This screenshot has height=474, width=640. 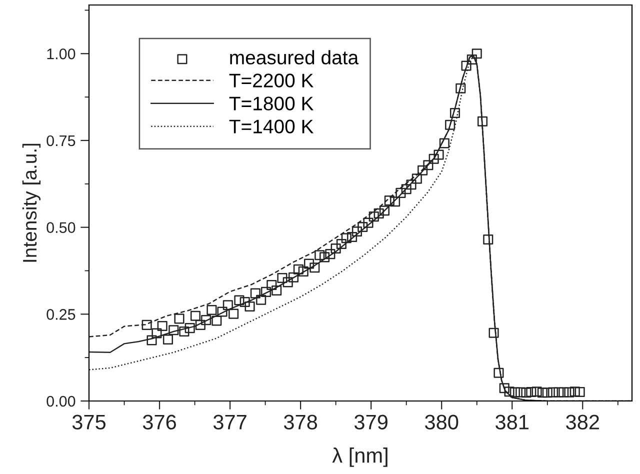 I want to click on y-tick-label: 0.25, so click(x=61, y=314).